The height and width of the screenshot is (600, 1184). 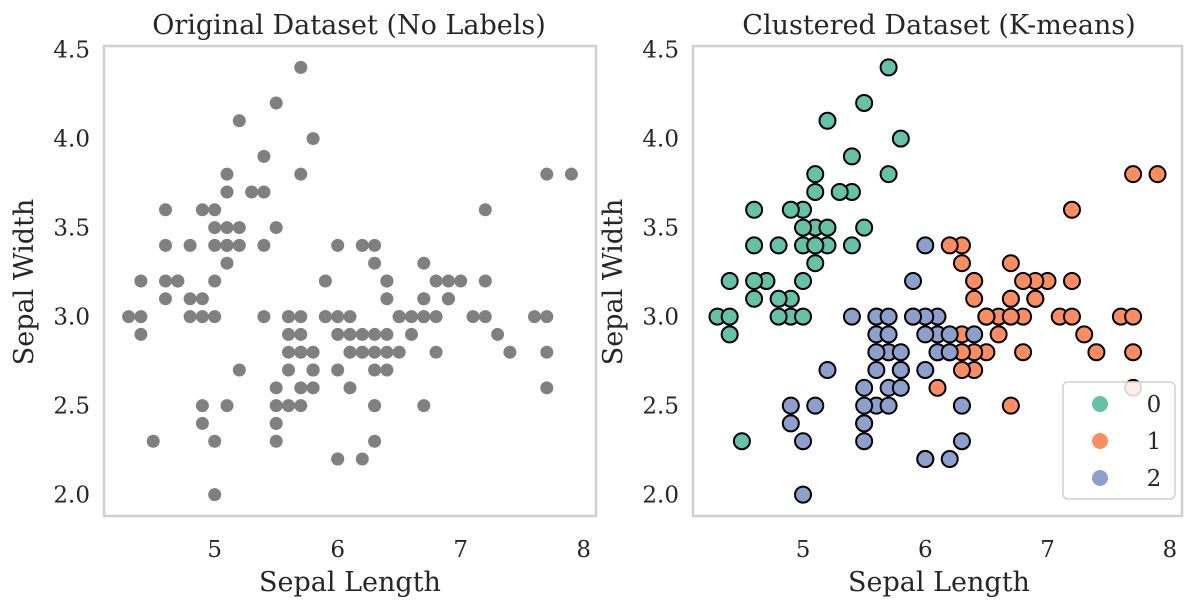 What do you see at coordinates (71, 51) in the screenshot?
I see `y-tick-label: 4.5` at bounding box center [71, 51].